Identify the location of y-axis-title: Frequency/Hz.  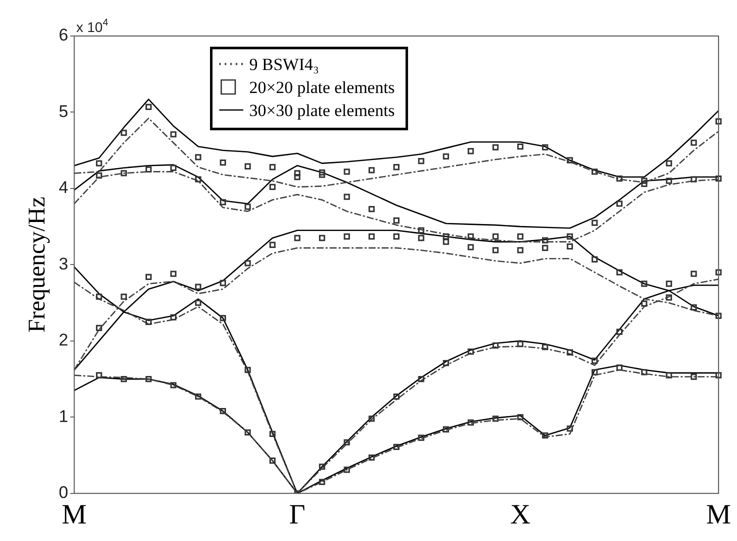
(37, 264).